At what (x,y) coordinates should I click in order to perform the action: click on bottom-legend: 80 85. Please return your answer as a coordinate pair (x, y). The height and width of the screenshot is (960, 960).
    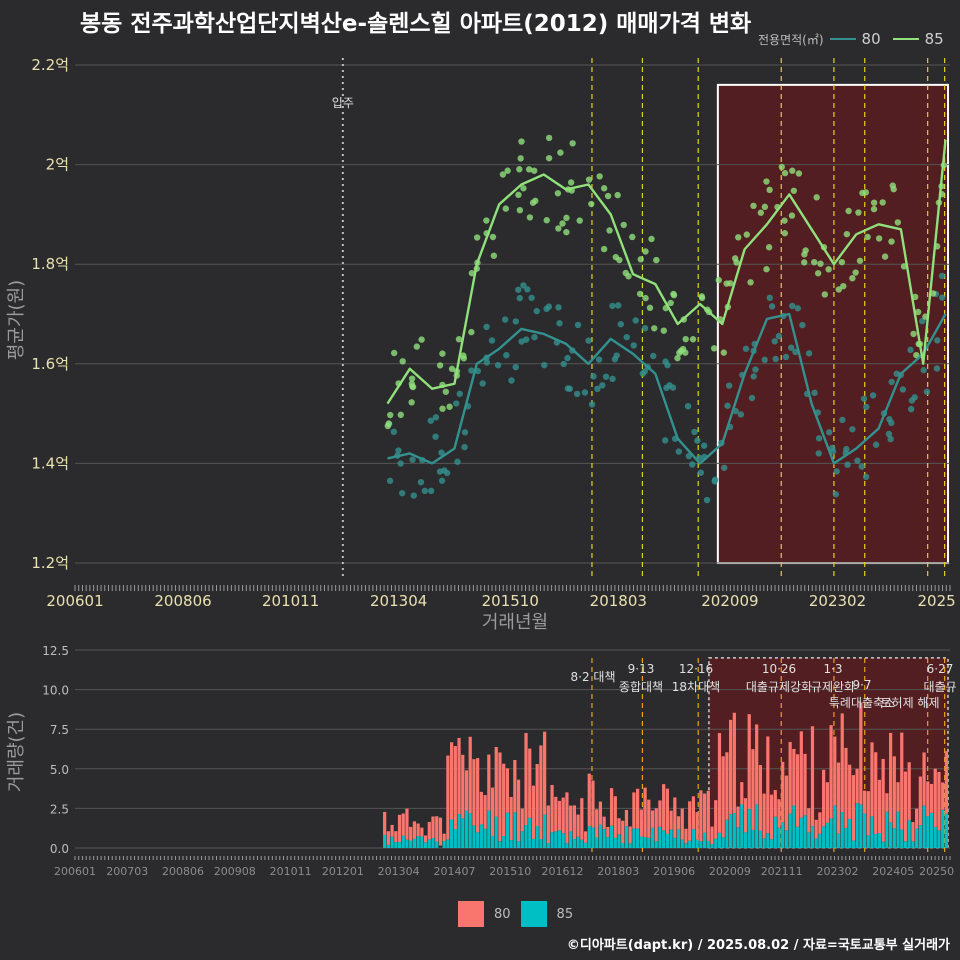
    Looking at the image, I should click on (515, 914).